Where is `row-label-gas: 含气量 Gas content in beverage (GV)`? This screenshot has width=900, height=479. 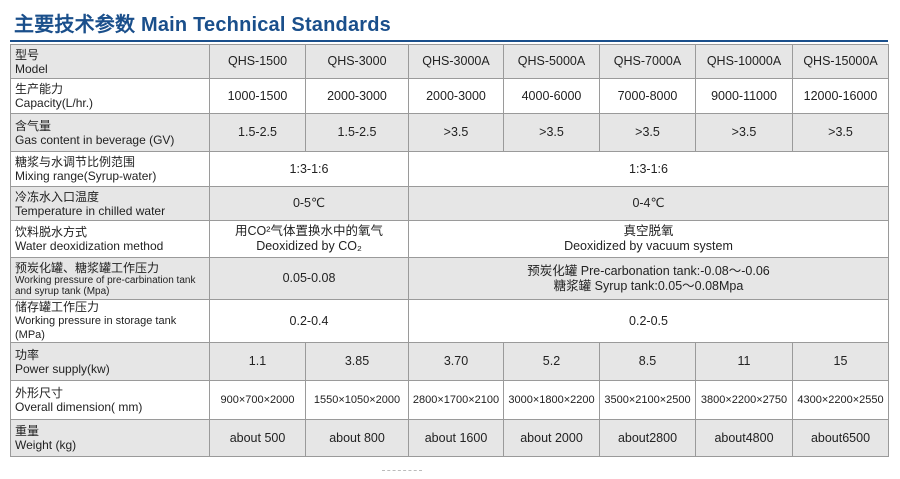 row-label-gas: 含气量 Gas content in beverage (GV) is located at coordinates (110, 132).